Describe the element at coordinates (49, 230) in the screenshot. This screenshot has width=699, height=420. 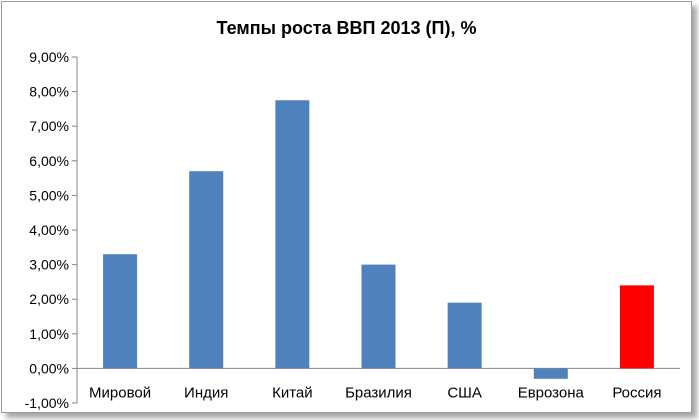
I see `y-tick-label: 4,00%` at that location.